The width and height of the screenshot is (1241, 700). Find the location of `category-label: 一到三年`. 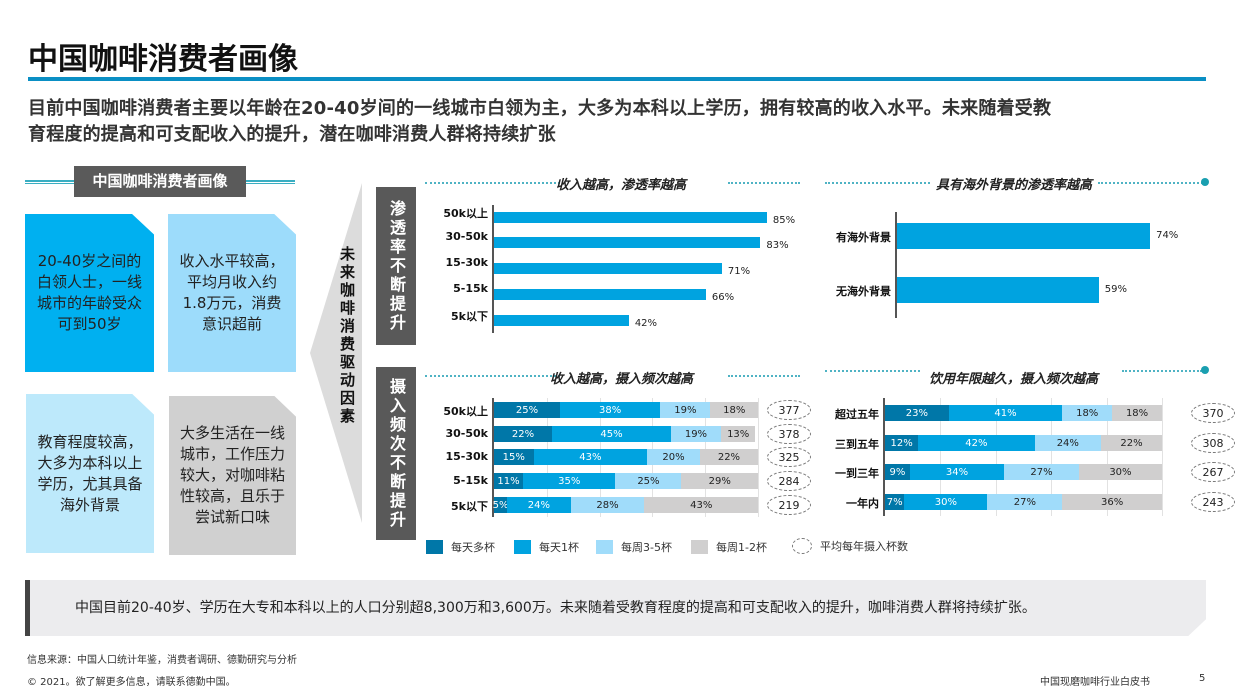

category-label: 一到三年 is located at coordinates (857, 473).